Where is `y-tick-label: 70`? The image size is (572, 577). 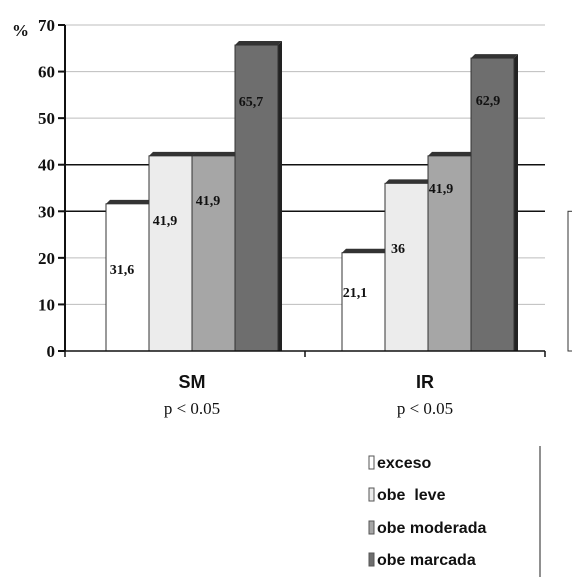
y-tick-label: 70 is located at coordinates (46, 25).